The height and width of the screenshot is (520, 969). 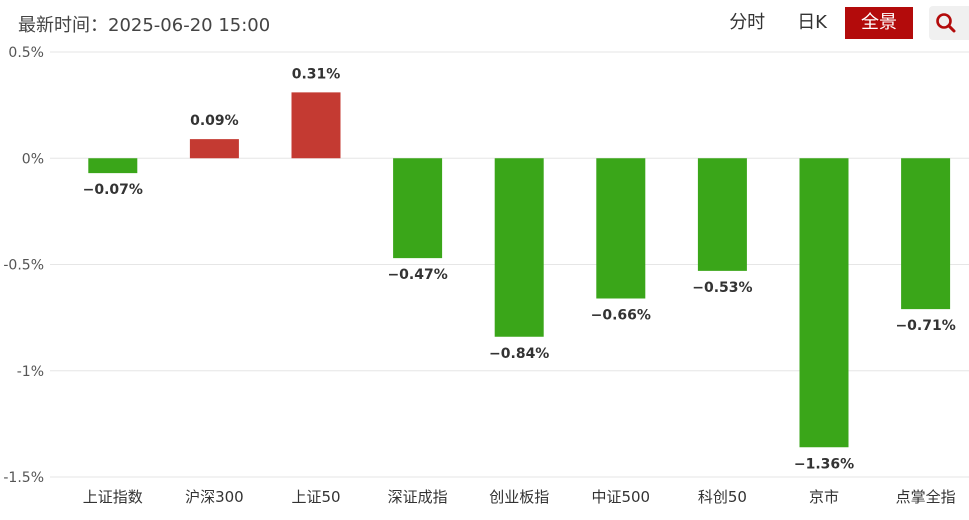 I want to click on data-label: −0.84%, so click(x=519, y=354).